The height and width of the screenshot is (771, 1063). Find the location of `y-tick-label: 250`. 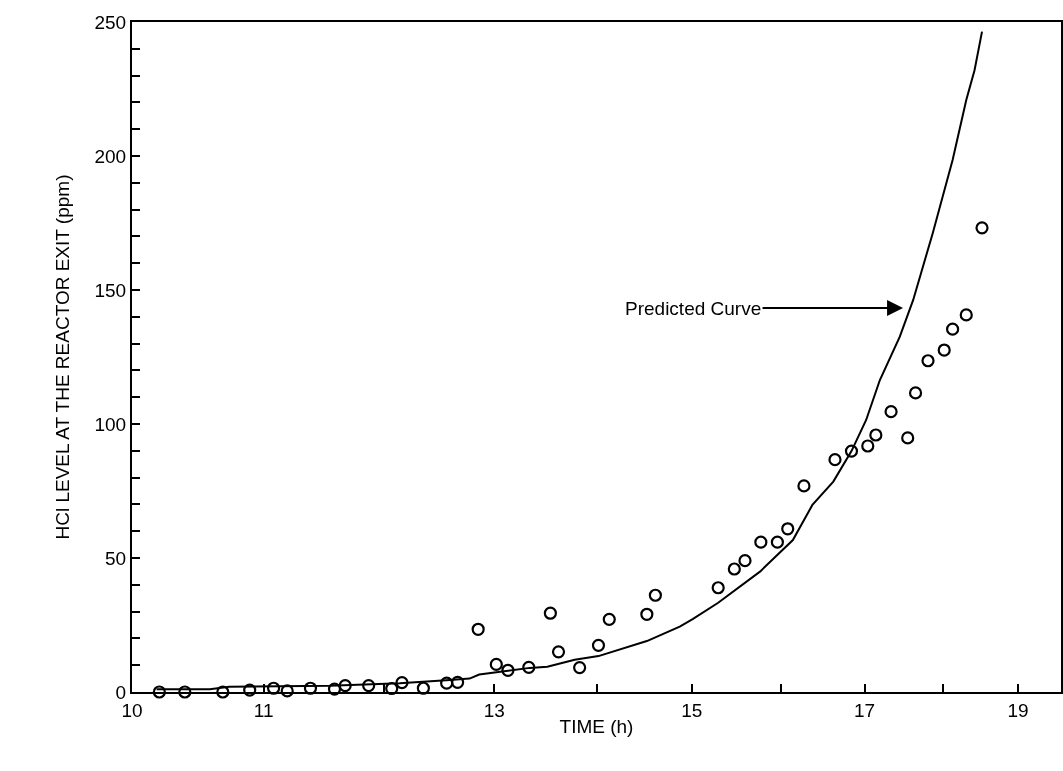

y-tick-label: 250 is located at coordinates (110, 22).